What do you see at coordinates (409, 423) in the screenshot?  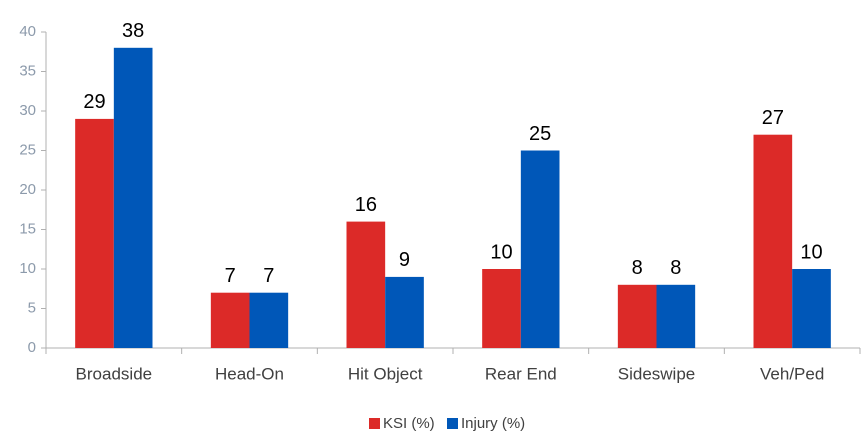 I see `legend-label: KSI (%)` at bounding box center [409, 423].